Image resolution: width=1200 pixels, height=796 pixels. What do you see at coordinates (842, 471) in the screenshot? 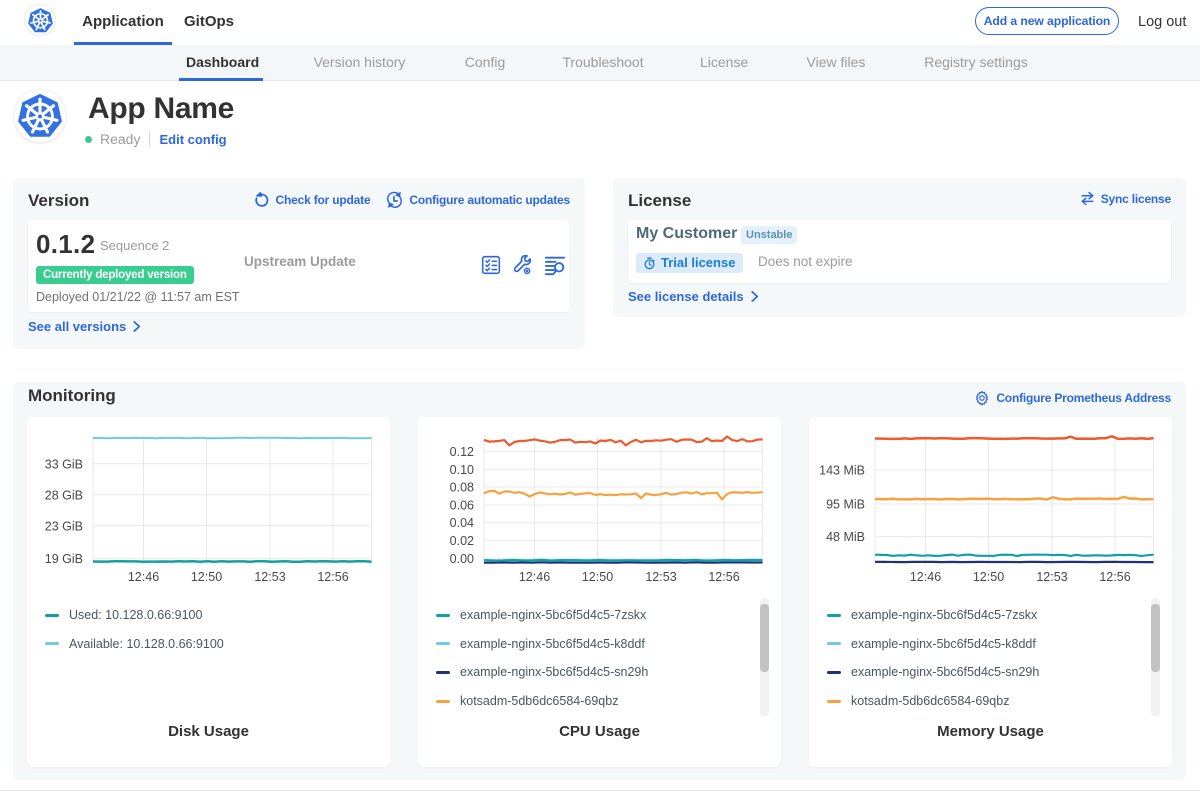
I see `svg-text: 143 MiB` at bounding box center [842, 471].